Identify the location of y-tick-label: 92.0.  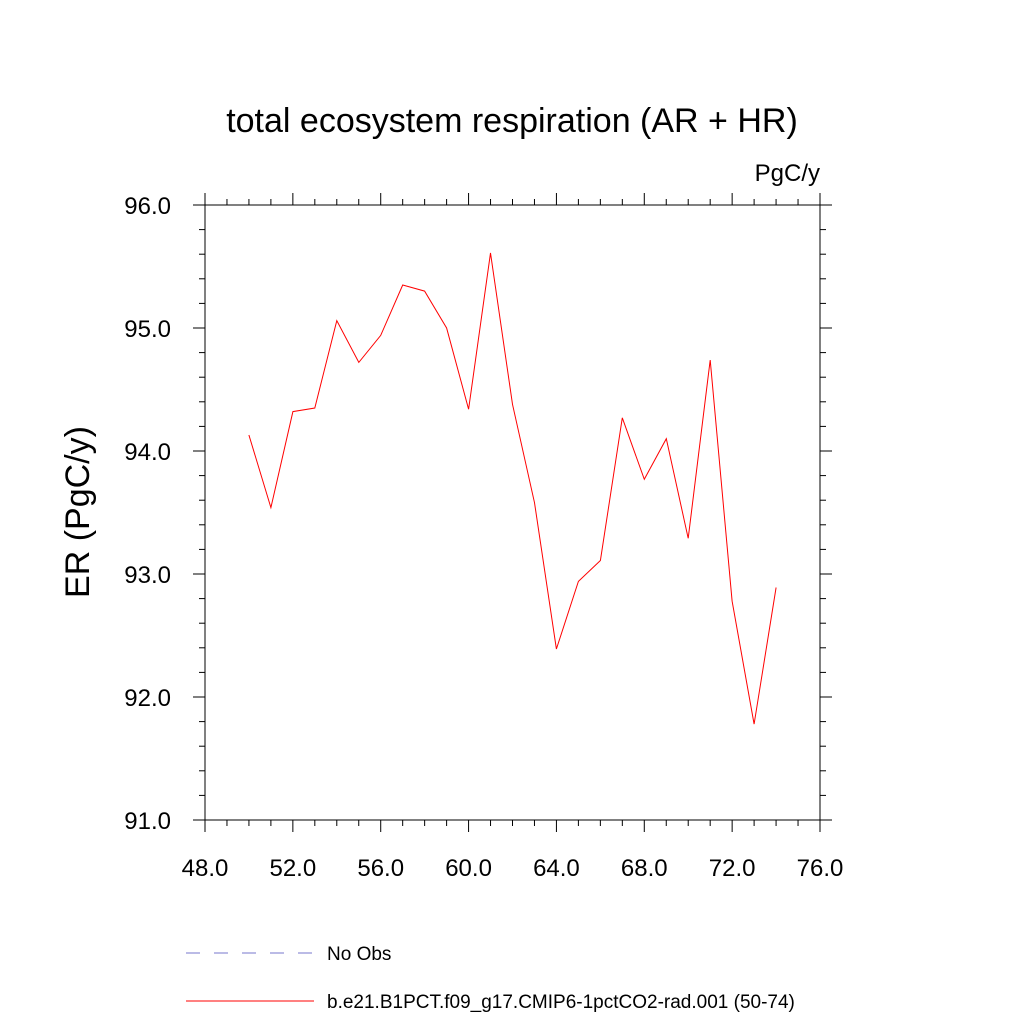
(147, 698).